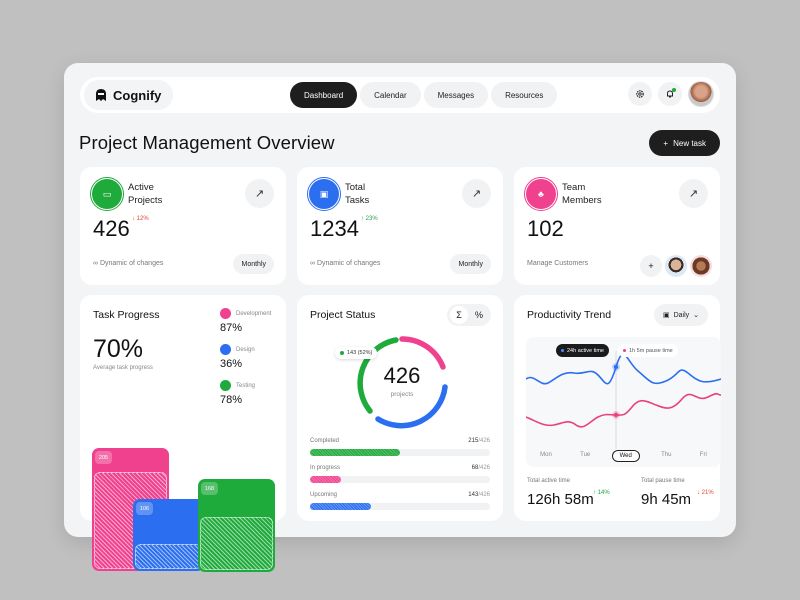  I want to click on testing-icon, so click(225, 385).